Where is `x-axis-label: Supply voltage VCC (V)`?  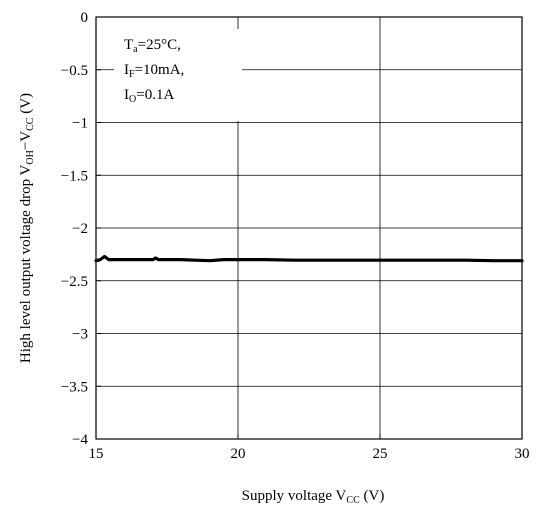
x-axis-label: Supply voltage VCC (V) is located at coordinates (313, 497).